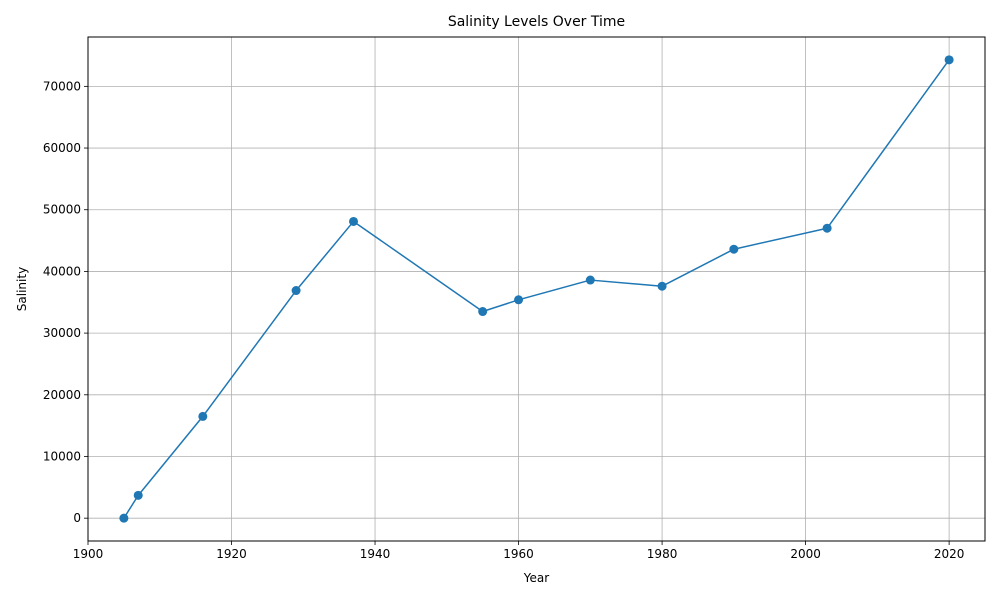 The width and height of the screenshot is (1000, 604). What do you see at coordinates (62, 210) in the screenshot?
I see `y-tick-label: 50000` at bounding box center [62, 210].